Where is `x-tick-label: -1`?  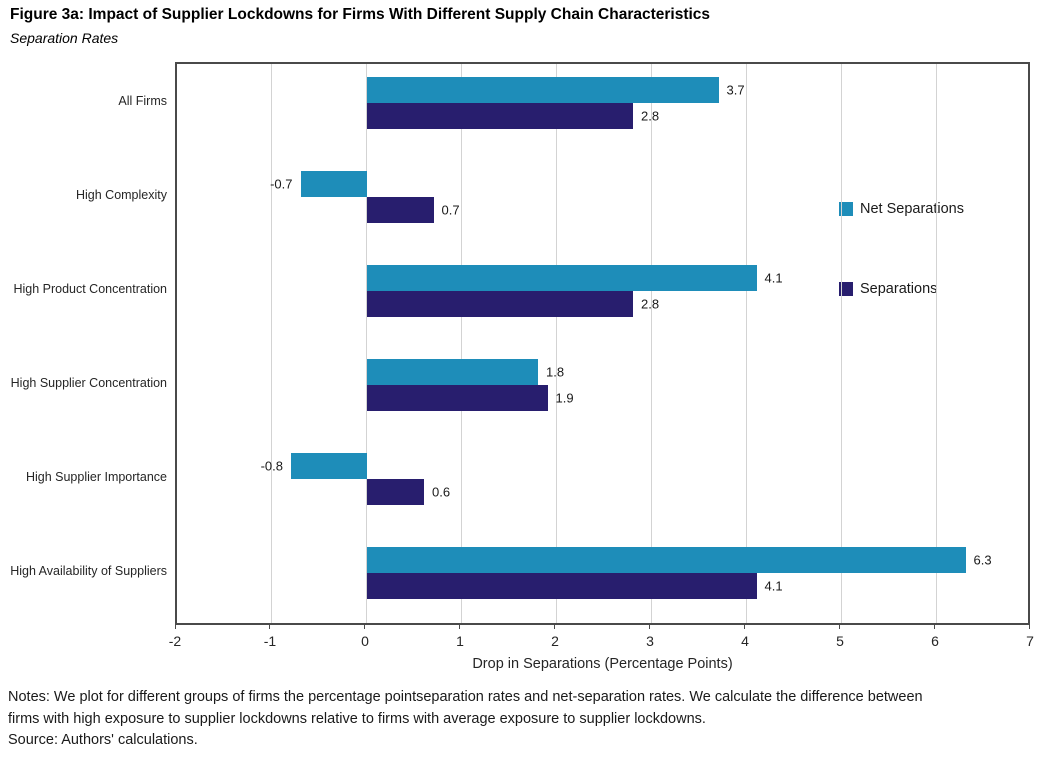
x-tick-label: -1 is located at coordinates (270, 641).